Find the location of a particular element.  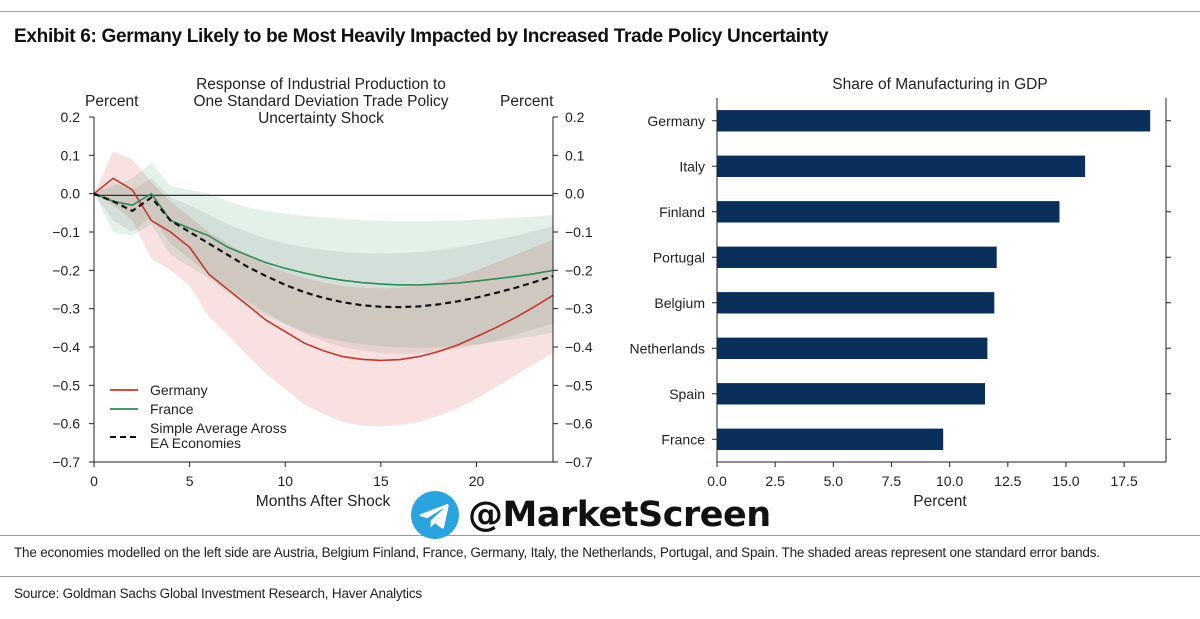

left-chart-title-line-2: One Standard Deviation Trade Policy is located at coordinates (320, 101).